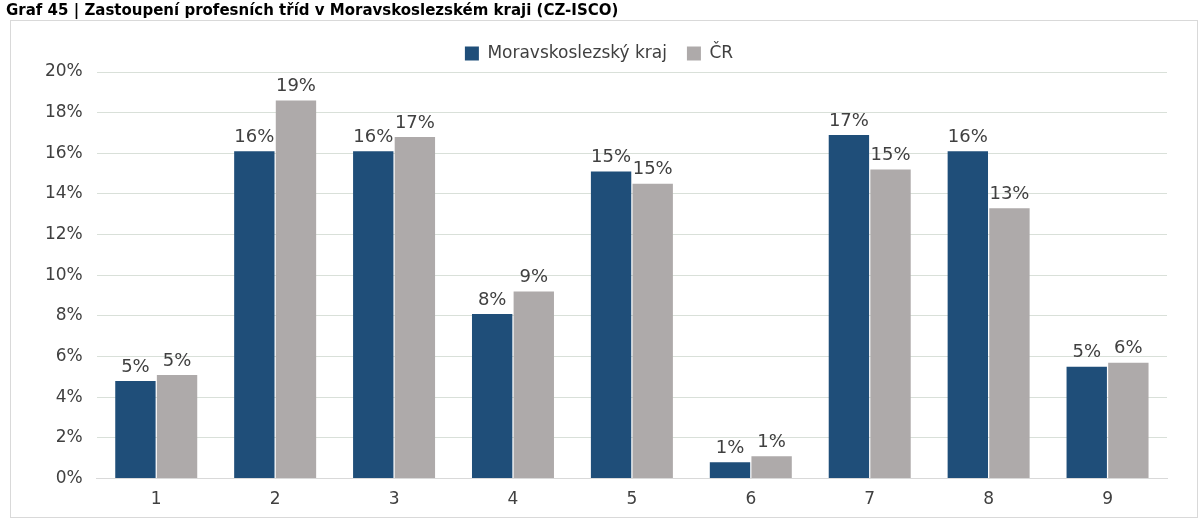 Image resolution: width=1203 pixels, height=520 pixels. Describe the element at coordinates (1107, 498) in the screenshot. I see `x-tick-label: 9` at that location.